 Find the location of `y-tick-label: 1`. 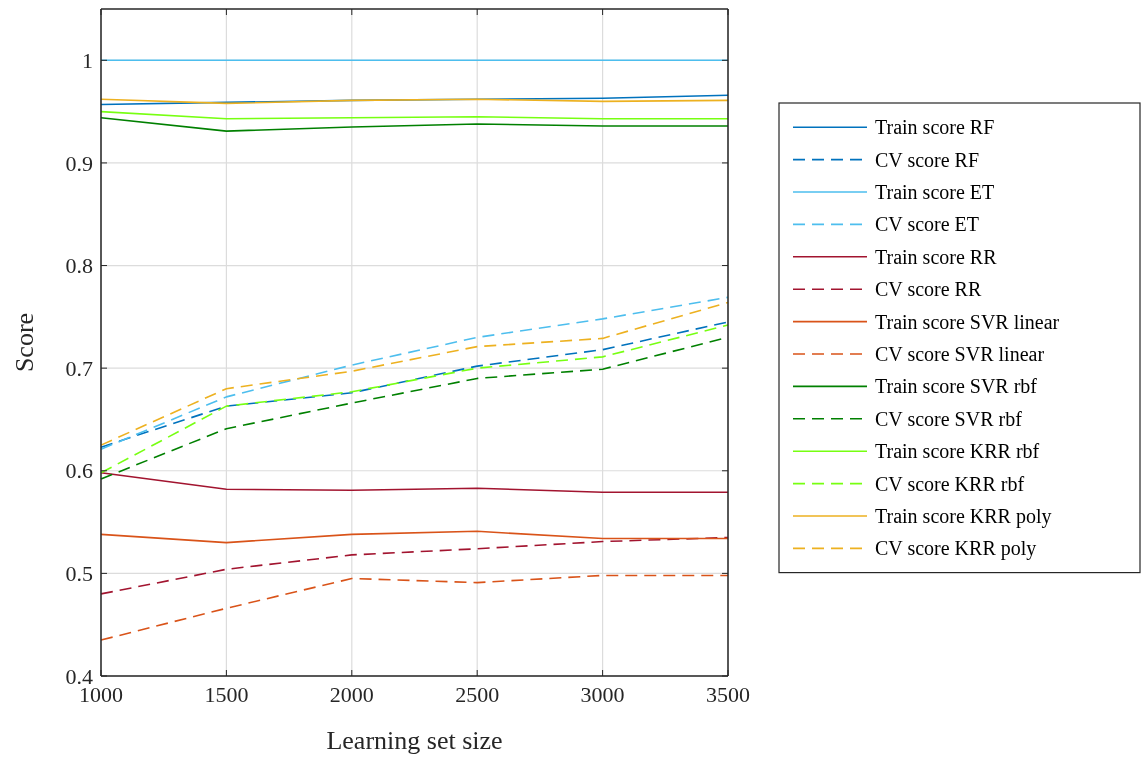

y-tick-label: 1 is located at coordinates (87, 61).